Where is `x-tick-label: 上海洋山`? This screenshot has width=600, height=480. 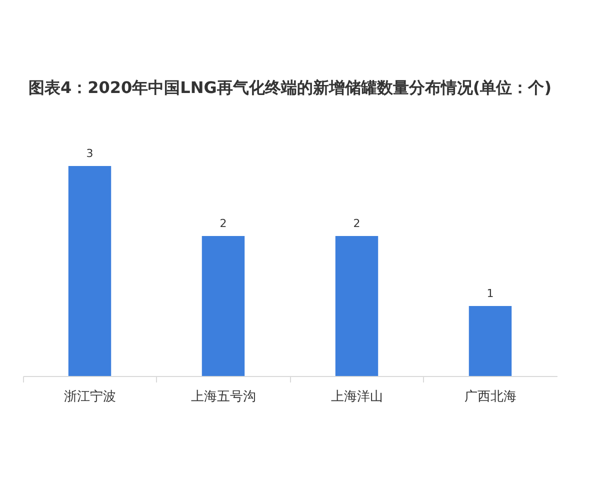 x-tick-label: 上海洋山 is located at coordinates (356, 397).